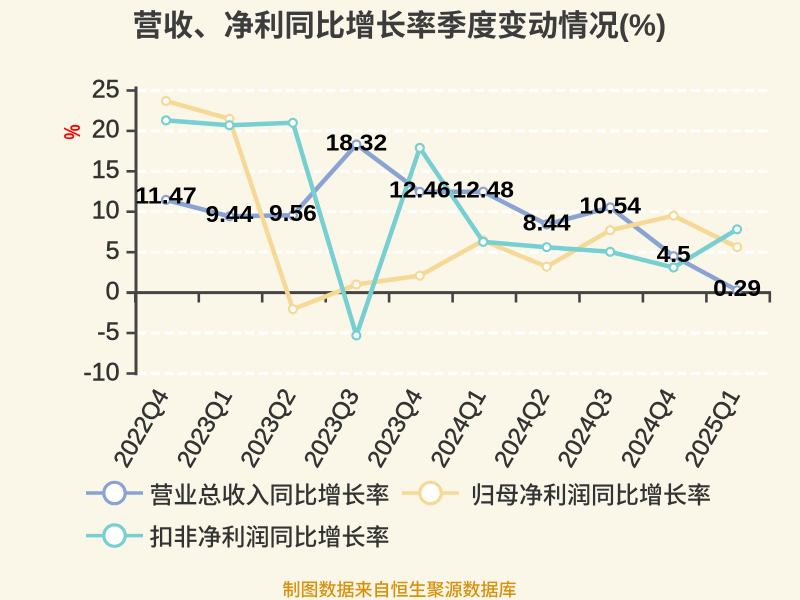  What do you see at coordinates (357, 142) in the screenshot?
I see `svg-text: 18.32` at bounding box center [357, 142].